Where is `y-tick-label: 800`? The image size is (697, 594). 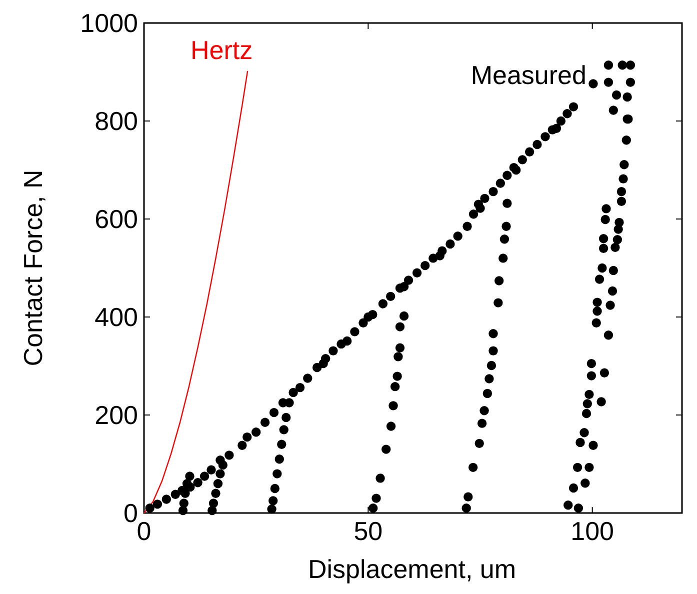
y-tick-label: 800 is located at coordinates (116, 121).